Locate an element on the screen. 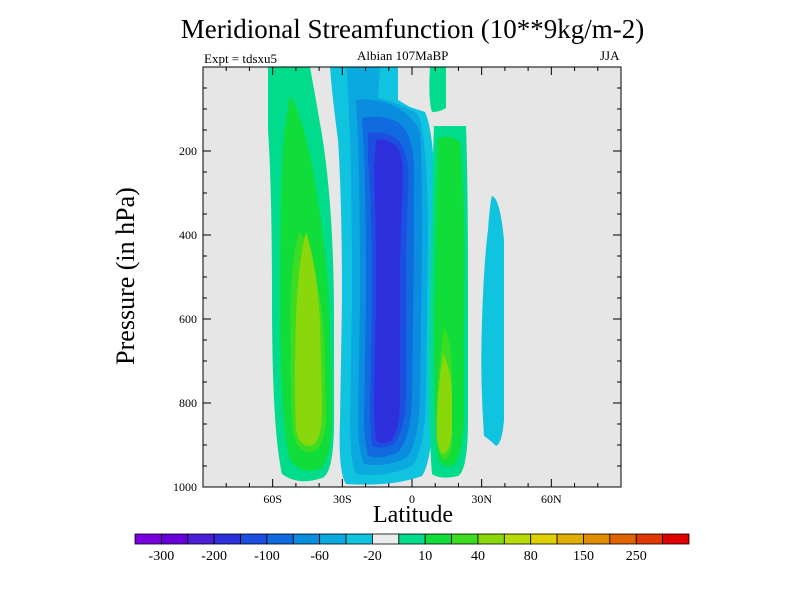 The width and height of the screenshot is (800, 600). chart-title: Meridional Streamfunction (10**9kg/m-2) is located at coordinates (412, 29).